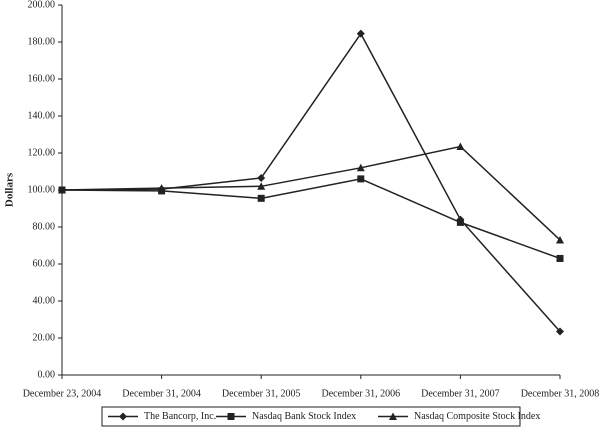 This screenshot has height=428, width=602. What do you see at coordinates (42, 41) in the screenshot?
I see `y-tick-label: 180.00` at bounding box center [42, 41].